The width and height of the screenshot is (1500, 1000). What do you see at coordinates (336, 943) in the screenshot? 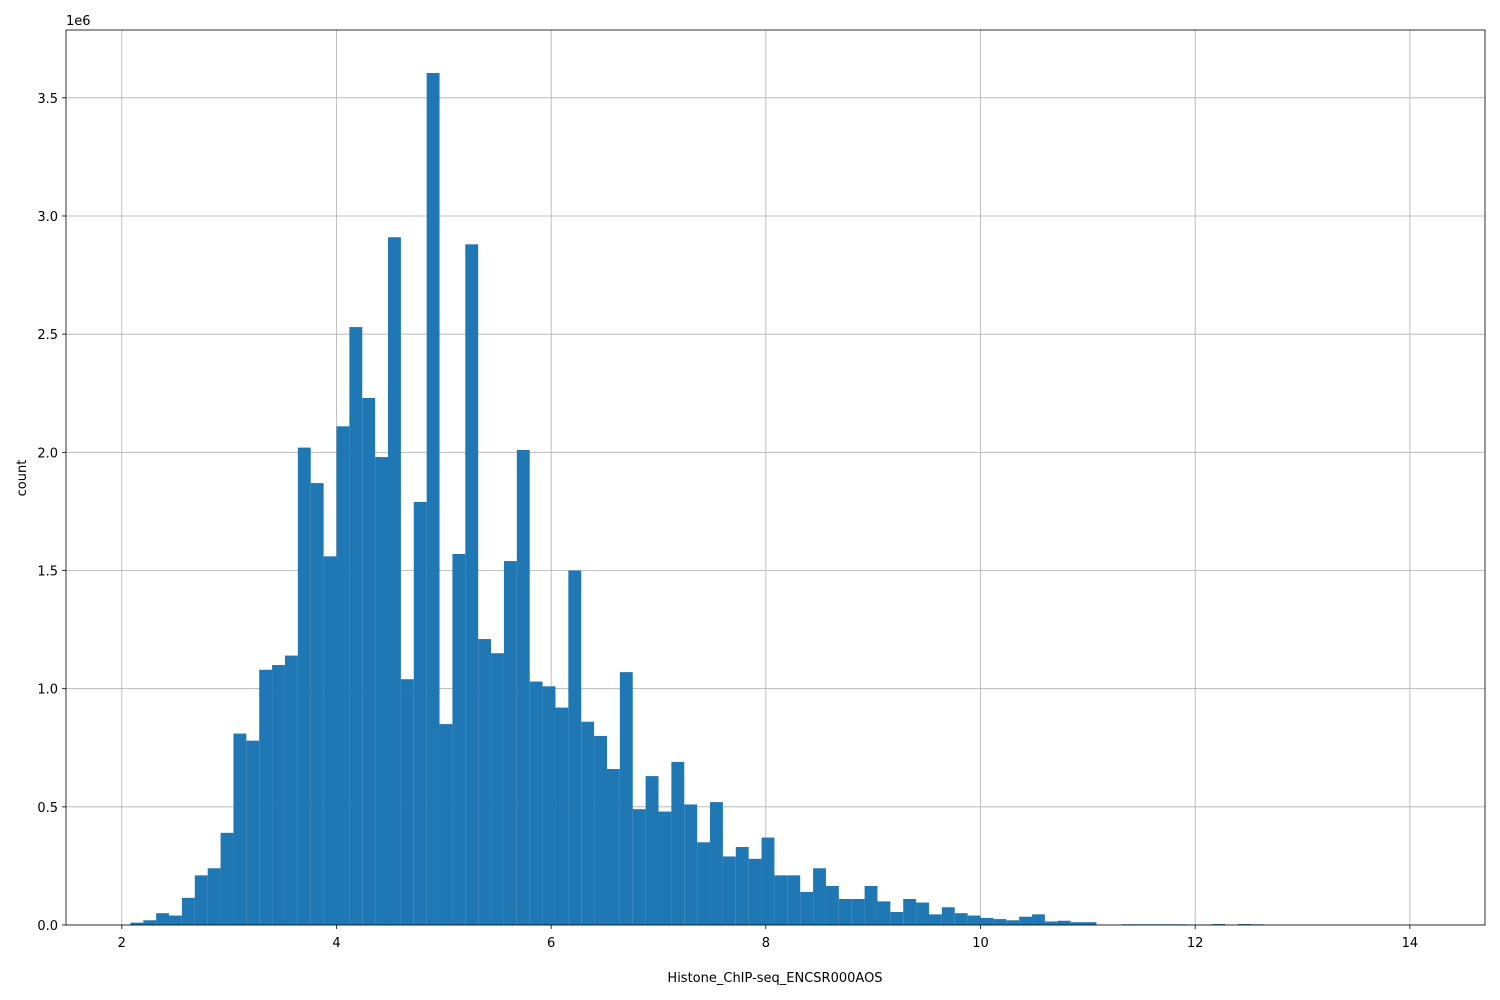
I see `x-tick-label: 4` at bounding box center [336, 943].